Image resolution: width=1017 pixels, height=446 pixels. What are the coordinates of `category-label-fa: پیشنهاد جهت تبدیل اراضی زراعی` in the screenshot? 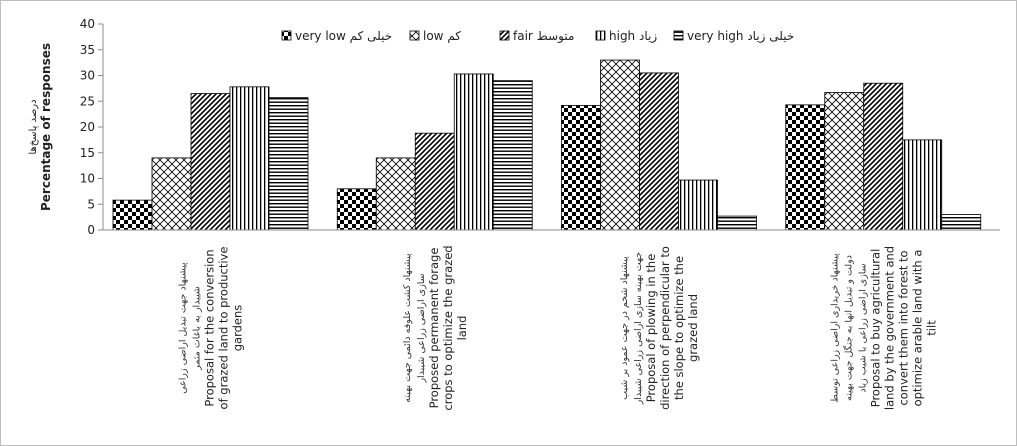 It's located at (183, 328).